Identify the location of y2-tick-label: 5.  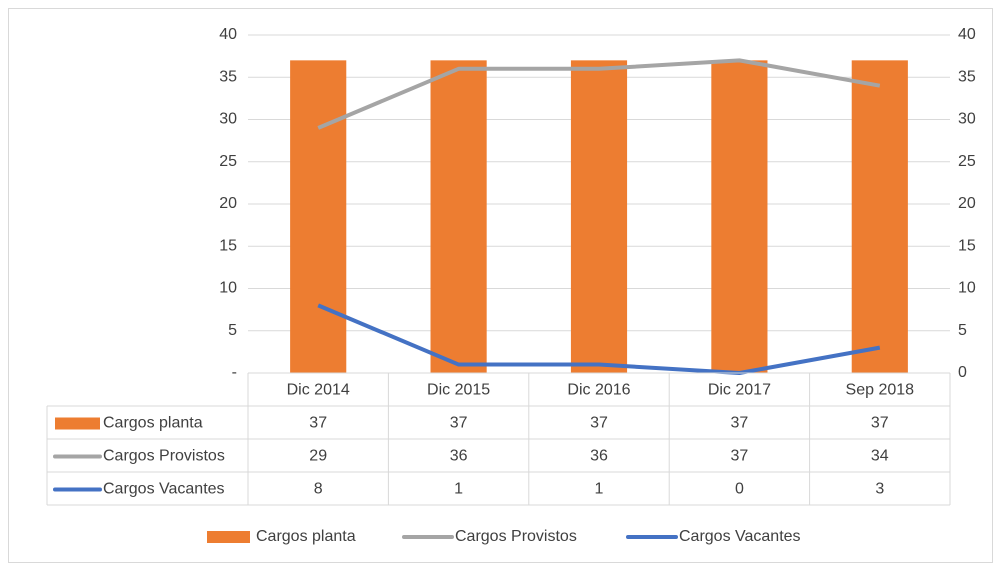
(962, 330).